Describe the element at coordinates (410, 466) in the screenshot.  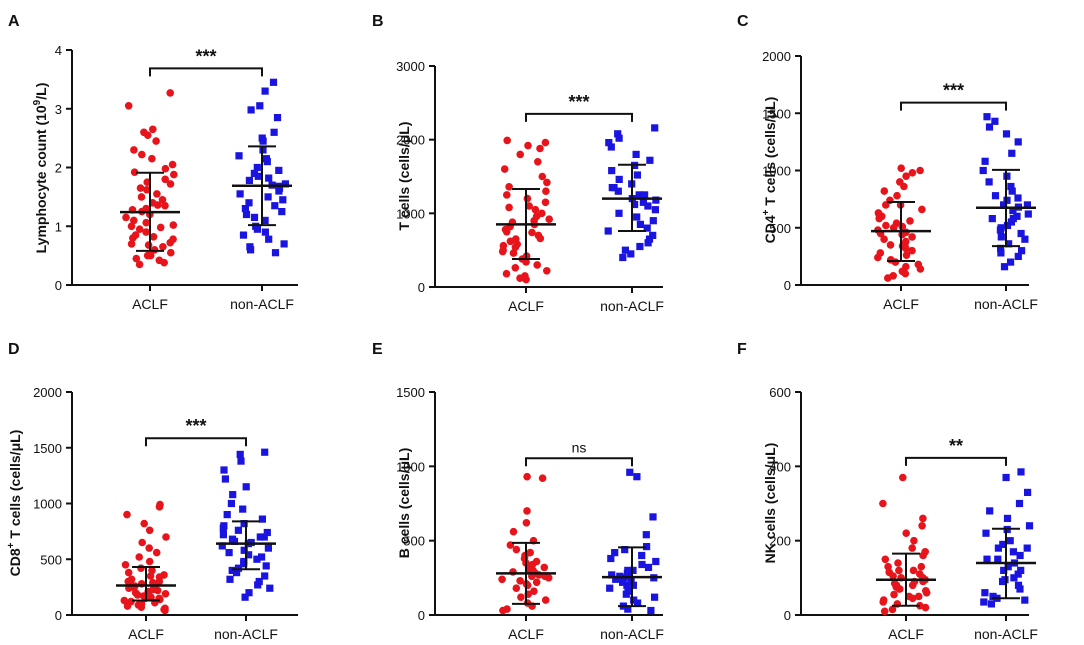
I see `y-tick-label: 1000` at that location.